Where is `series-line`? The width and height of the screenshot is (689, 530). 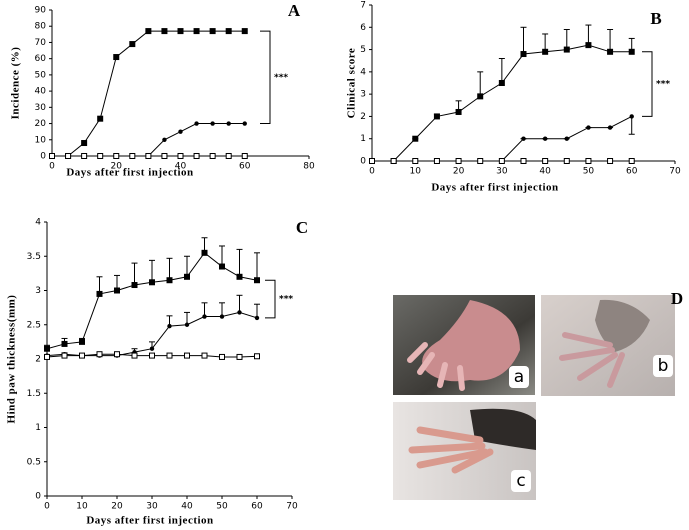 series-line is located at coordinates (148, 93).